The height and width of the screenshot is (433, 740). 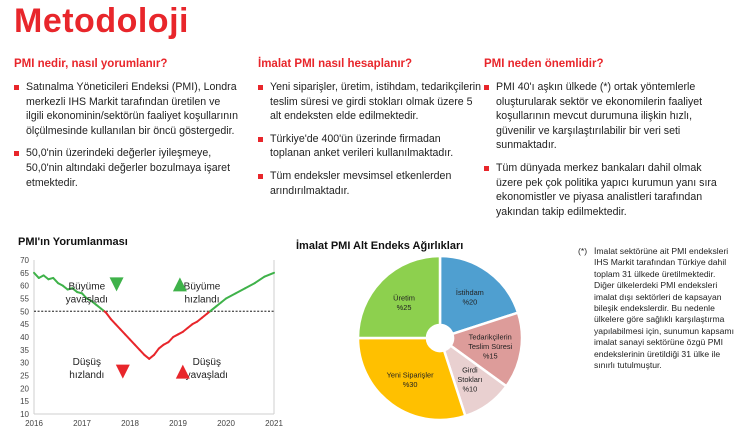 I want to click on x-tick-label: 2019, so click(x=178, y=423).